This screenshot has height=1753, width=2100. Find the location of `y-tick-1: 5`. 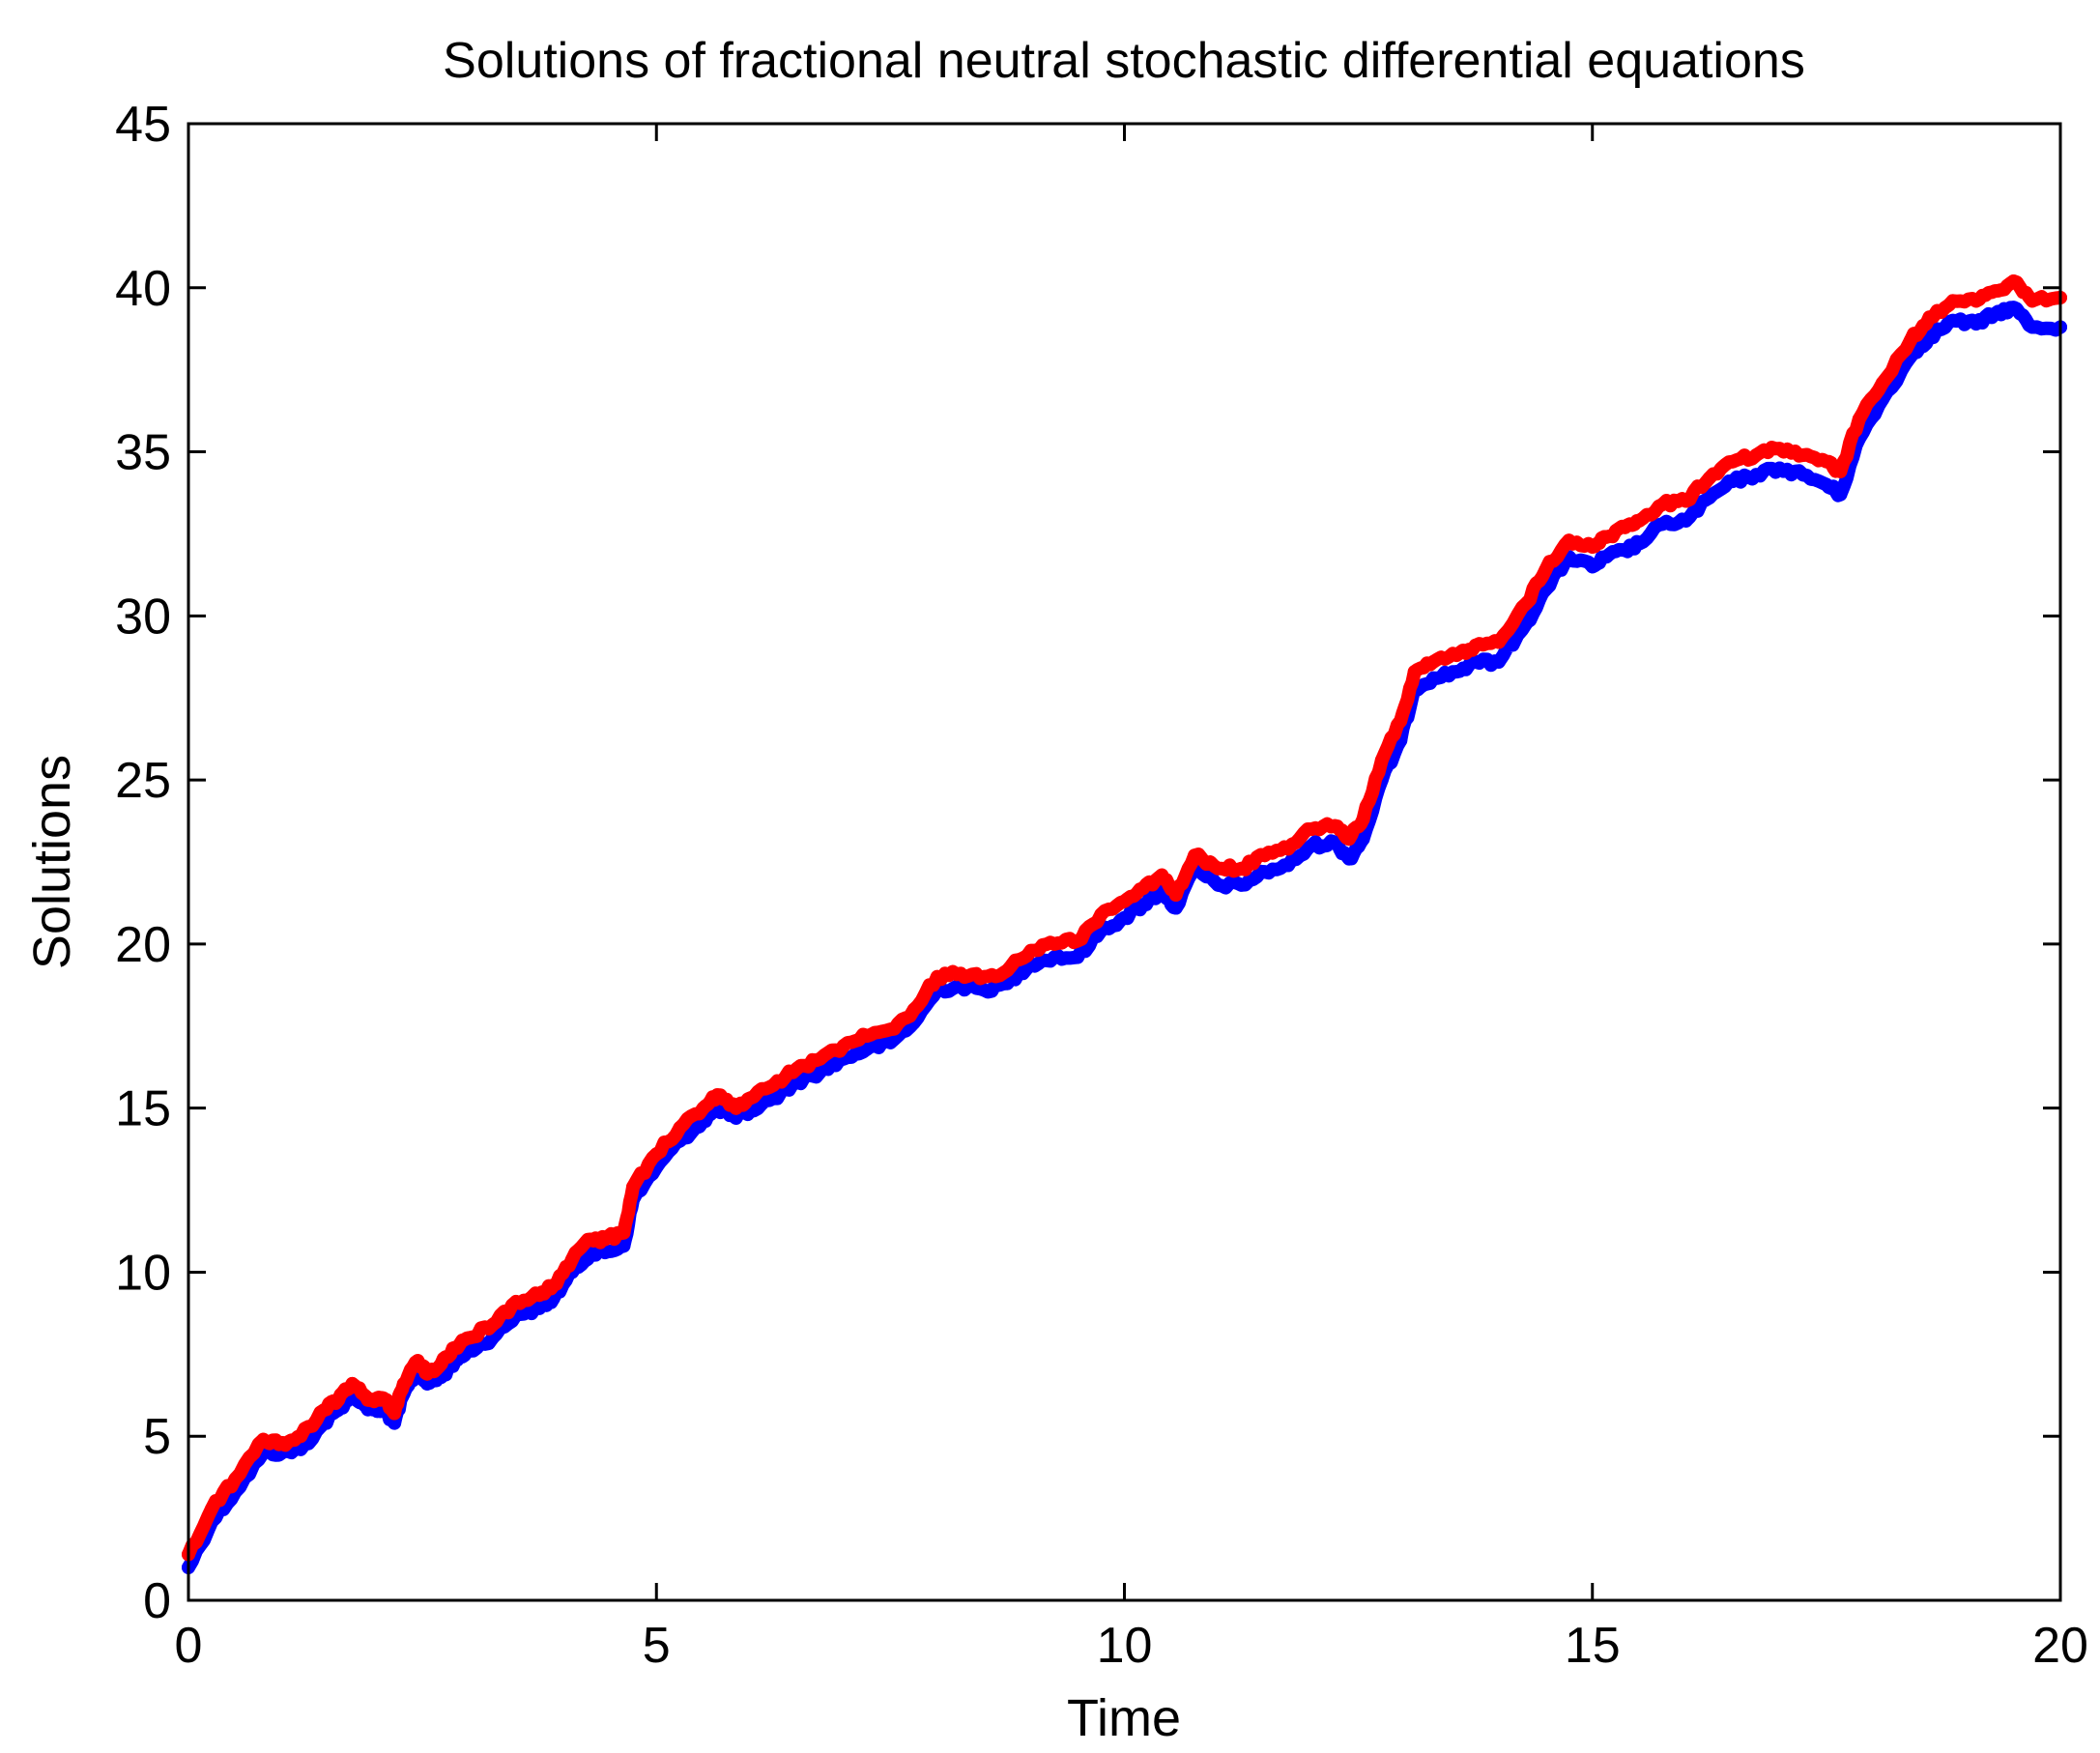

y-tick-1: 5 is located at coordinates (1101, 1437).